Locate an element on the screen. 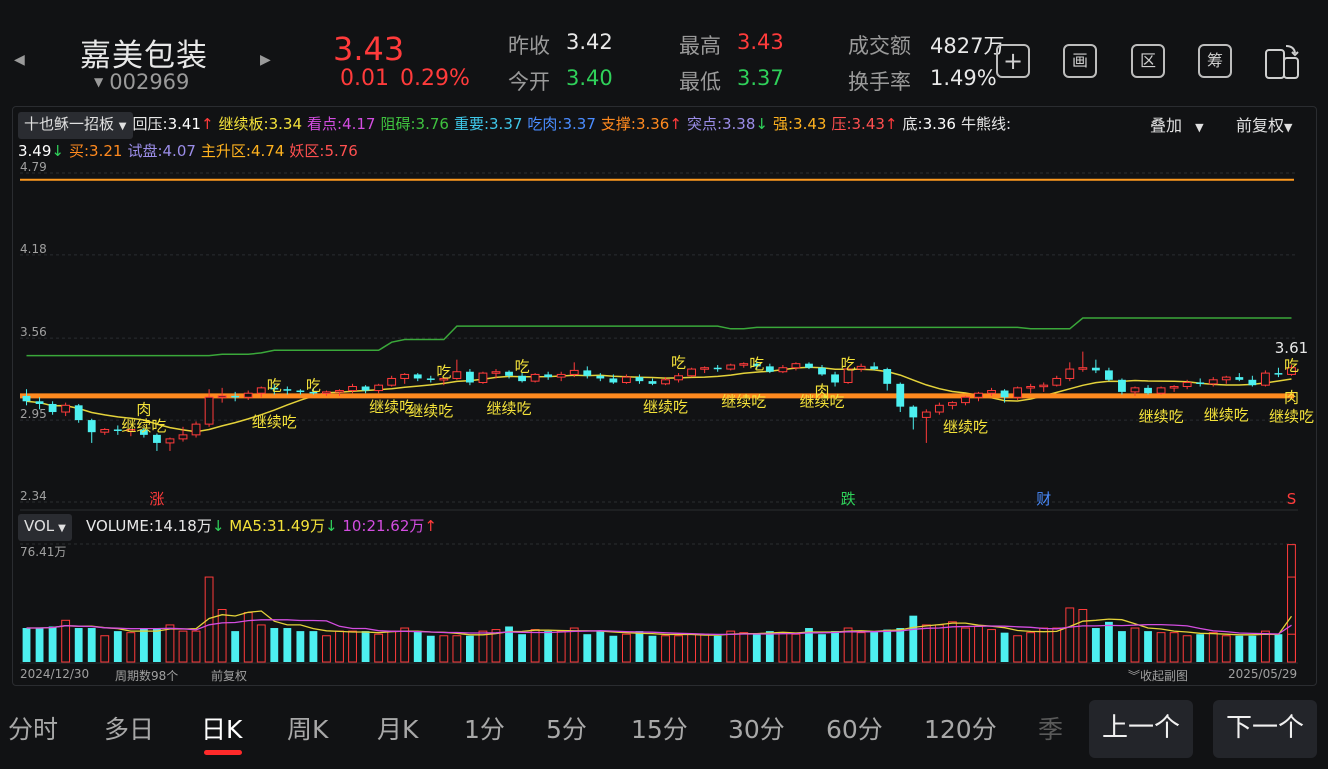 The image size is (1328, 769). tab-120min: 120分 is located at coordinates (960, 729).